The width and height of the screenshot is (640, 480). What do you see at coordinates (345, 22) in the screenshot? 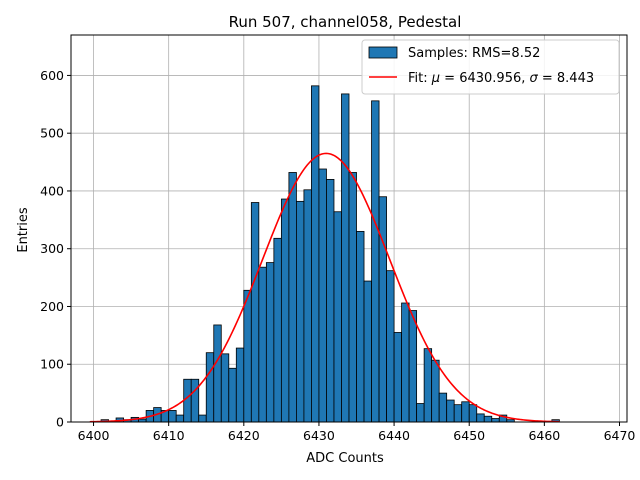
I see `chart-title: Run 507, channel058, Pedestal` at bounding box center [345, 22].